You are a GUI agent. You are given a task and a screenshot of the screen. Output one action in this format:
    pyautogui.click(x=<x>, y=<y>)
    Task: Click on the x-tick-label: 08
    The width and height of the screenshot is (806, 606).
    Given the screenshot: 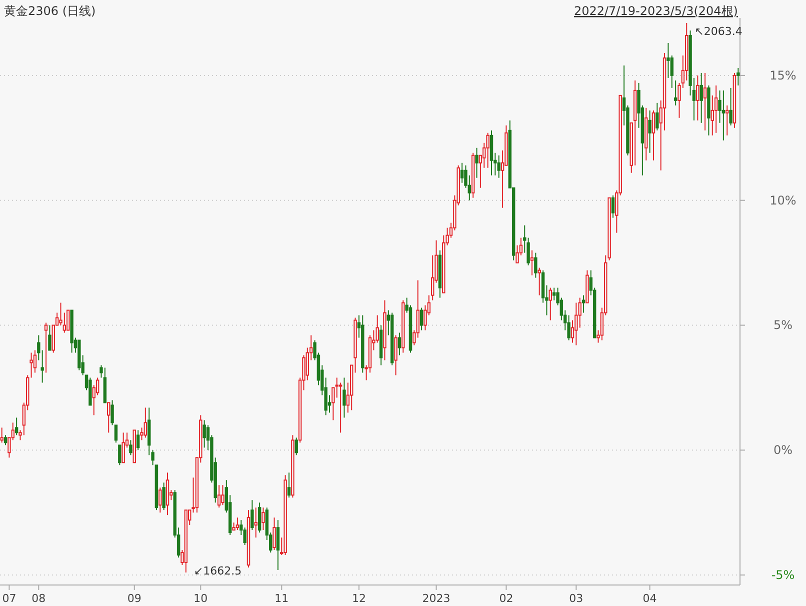 What is the action you would take?
    pyautogui.click(x=39, y=598)
    